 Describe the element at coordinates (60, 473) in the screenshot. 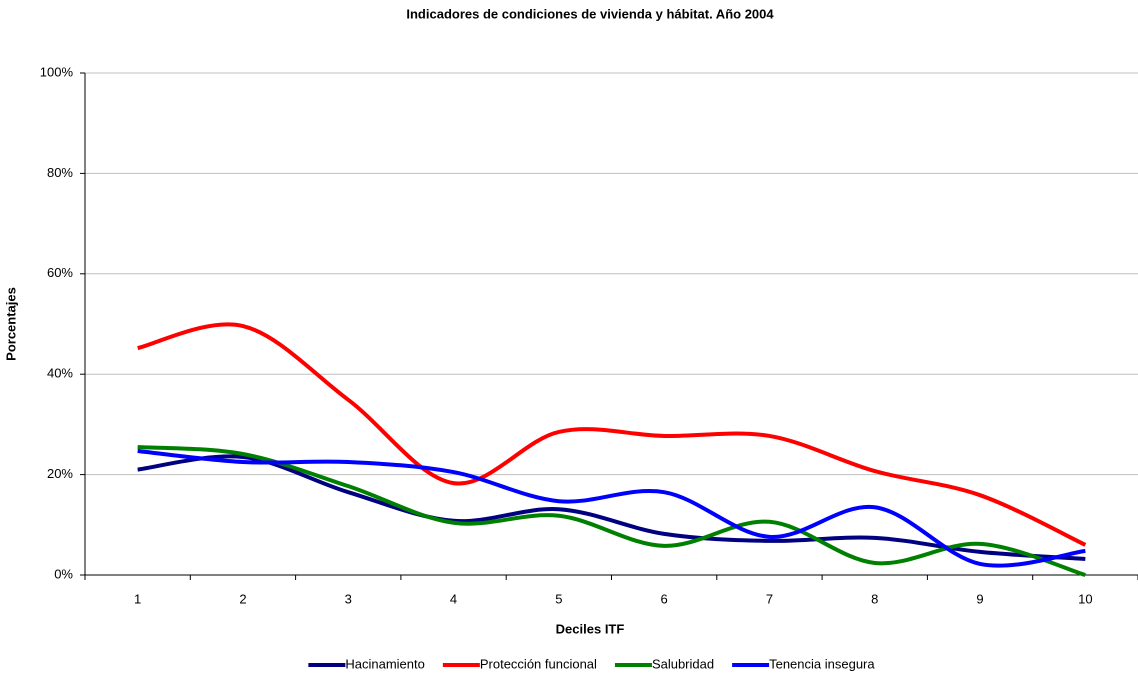

I see `y-tick-label: 20%` at that location.